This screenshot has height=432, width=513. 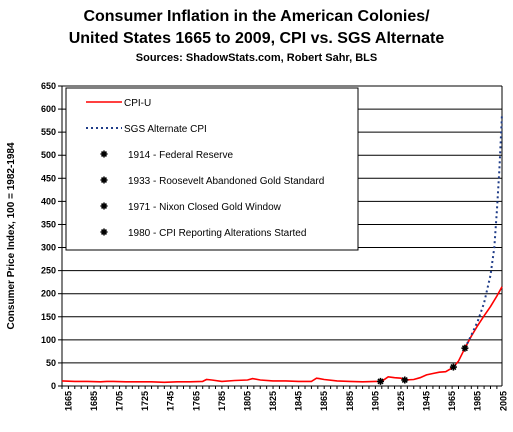 What do you see at coordinates (222, 401) in the screenshot?
I see `x-tick-label: 1785` at bounding box center [222, 401].